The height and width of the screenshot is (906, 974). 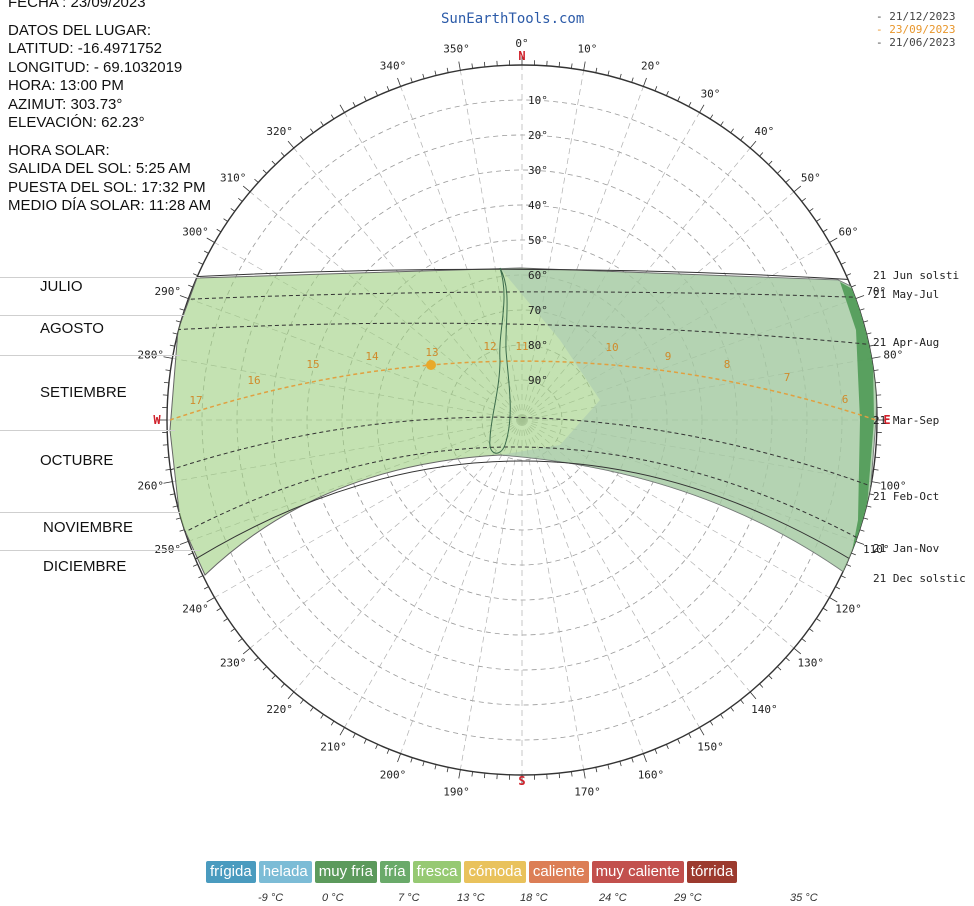 I want to click on legend-frigida: frígida, so click(x=231, y=872).